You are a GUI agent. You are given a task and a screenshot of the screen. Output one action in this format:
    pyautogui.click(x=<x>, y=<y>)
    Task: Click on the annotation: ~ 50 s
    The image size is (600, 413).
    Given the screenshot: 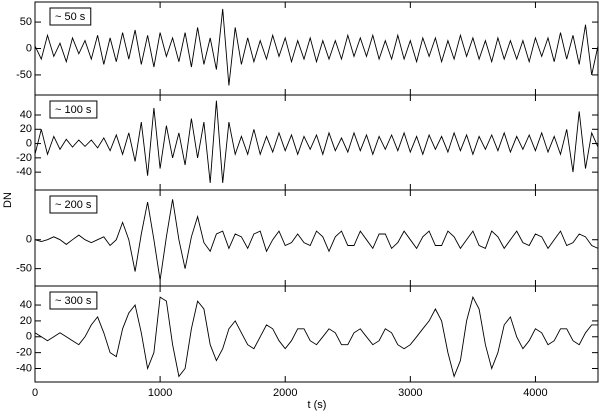 What is the action you would take?
    pyautogui.click(x=70, y=17)
    